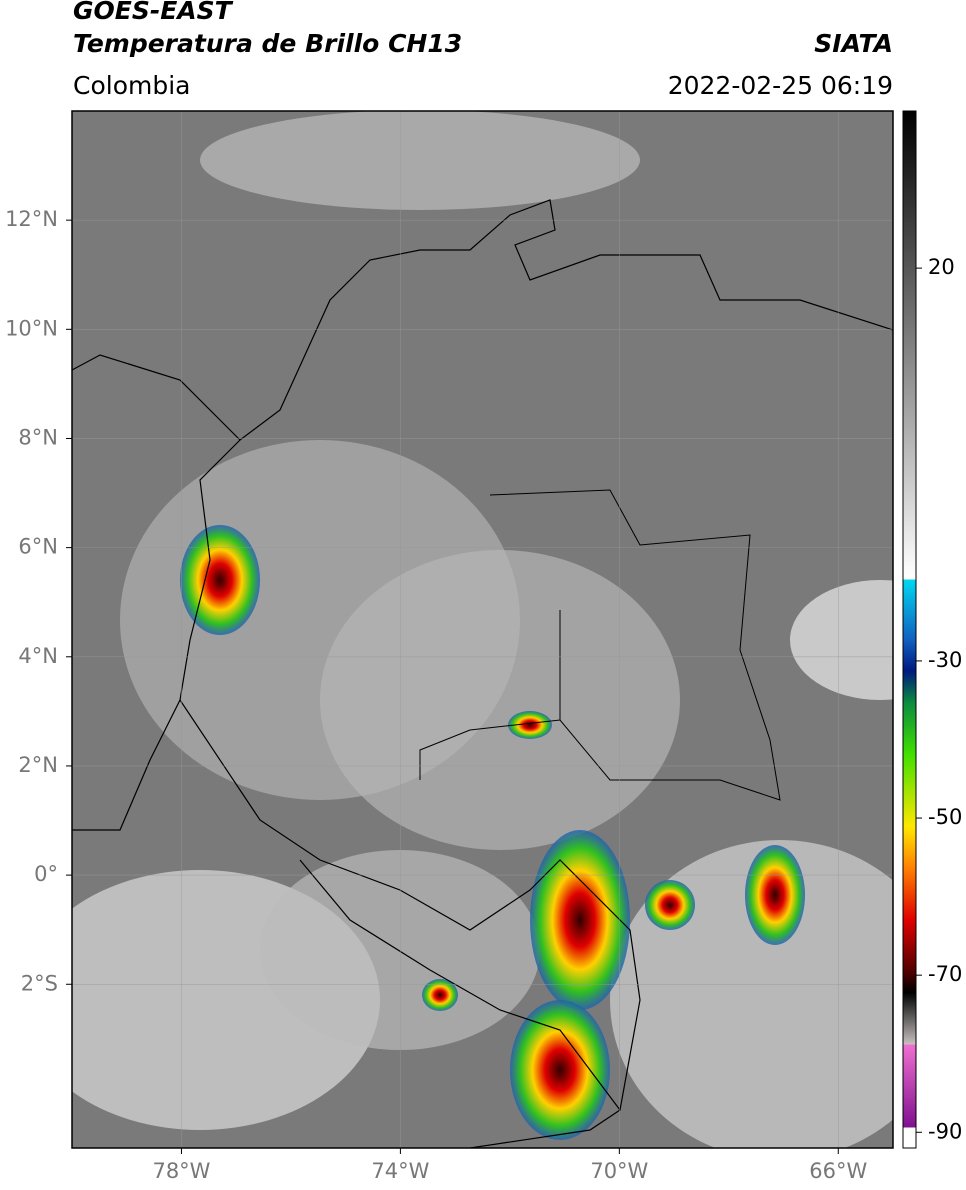 The width and height of the screenshot is (966, 1190). What do you see at coordinates (38, 547) in the screenshot?
I see `lat-tick-label: 6°N` at bounding box center [38, 547].